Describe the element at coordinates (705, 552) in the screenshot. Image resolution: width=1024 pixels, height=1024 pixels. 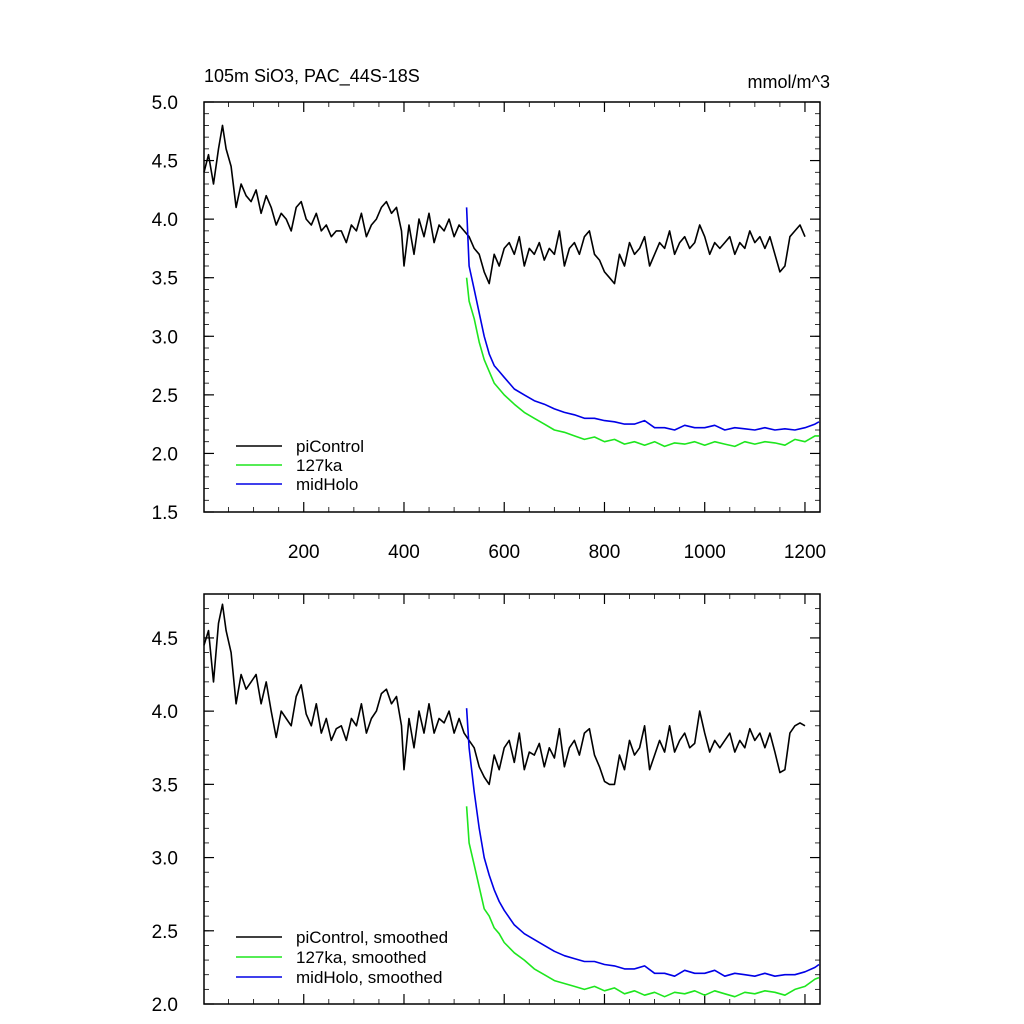
I see `x-tick-label: 1000` at that location.